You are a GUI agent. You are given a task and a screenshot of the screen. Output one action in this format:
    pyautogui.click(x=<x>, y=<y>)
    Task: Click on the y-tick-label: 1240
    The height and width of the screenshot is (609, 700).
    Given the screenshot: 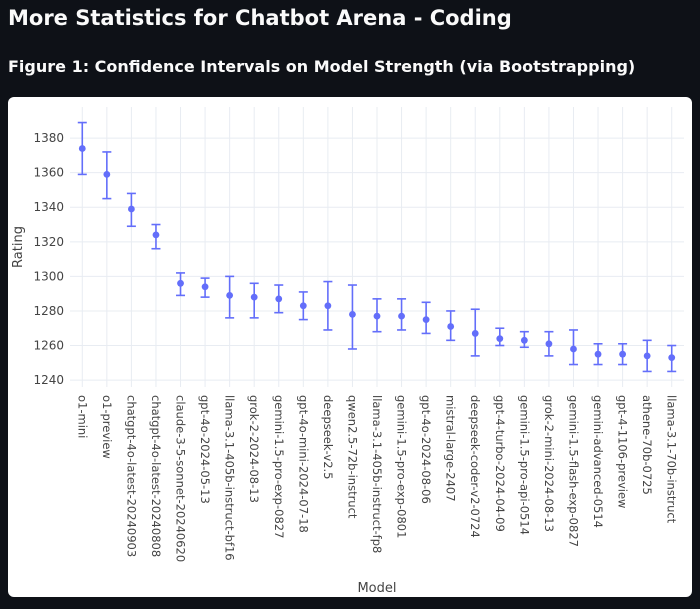 What is the action you would take?
    pyautogui.click(x=48, y=380)
    